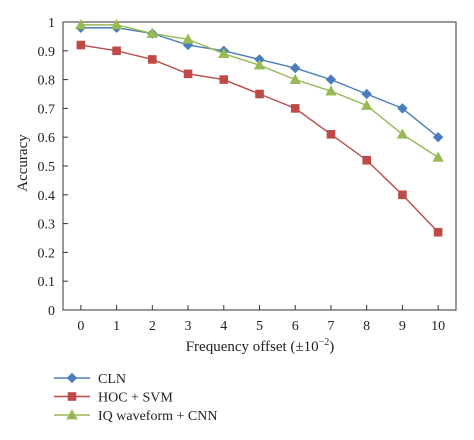 The width and height of the screenshot is (474, 440). I want to click on legend-item-cln: CLN, so click(90, 379).